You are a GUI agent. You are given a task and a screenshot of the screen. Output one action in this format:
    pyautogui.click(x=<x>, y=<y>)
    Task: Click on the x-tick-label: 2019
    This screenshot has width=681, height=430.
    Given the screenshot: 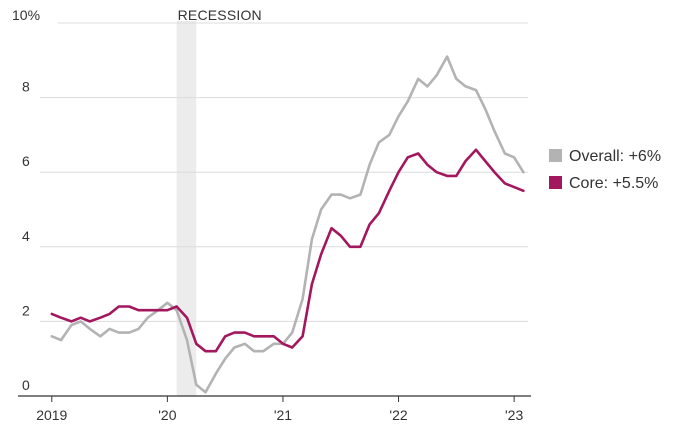 What is the action you would take?
    pyautogui.click(x=51, y=415)
    